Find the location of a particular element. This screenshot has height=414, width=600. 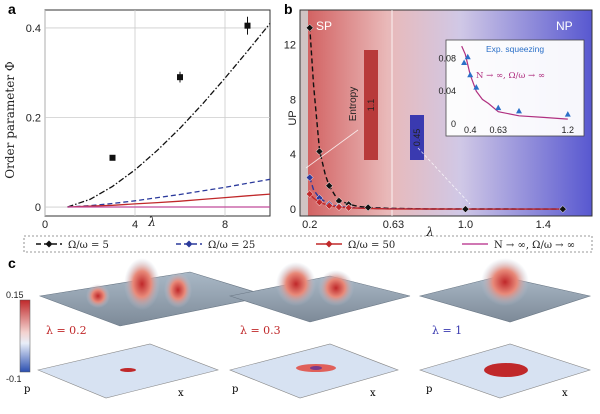

inset-y-tick: 0.08 is located at coordinates (447, 58).